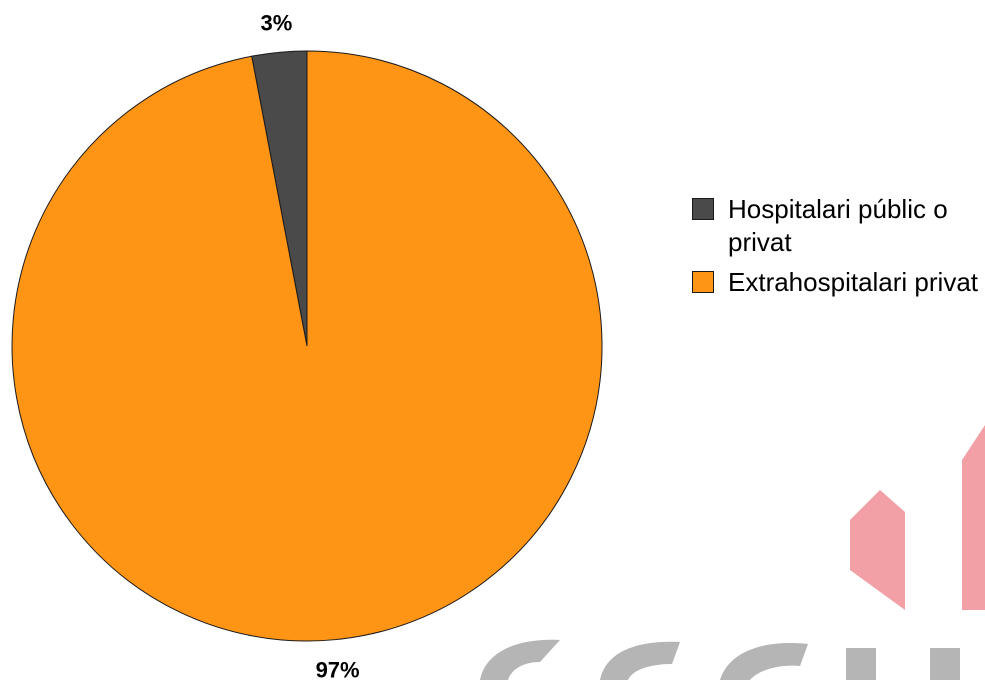 This screenshot has height=680, width=985. I want to click on watermark-shape-tall, so click(973, 517).